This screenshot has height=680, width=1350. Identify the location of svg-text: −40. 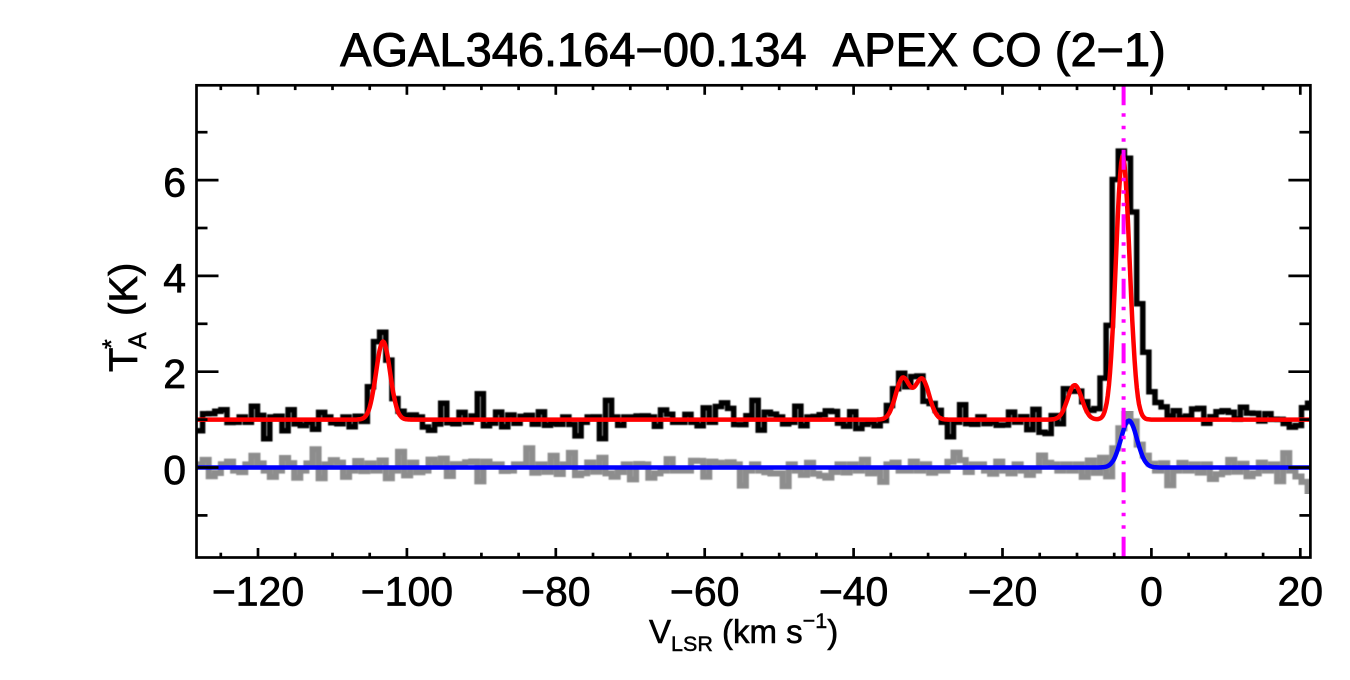
(854, 592).